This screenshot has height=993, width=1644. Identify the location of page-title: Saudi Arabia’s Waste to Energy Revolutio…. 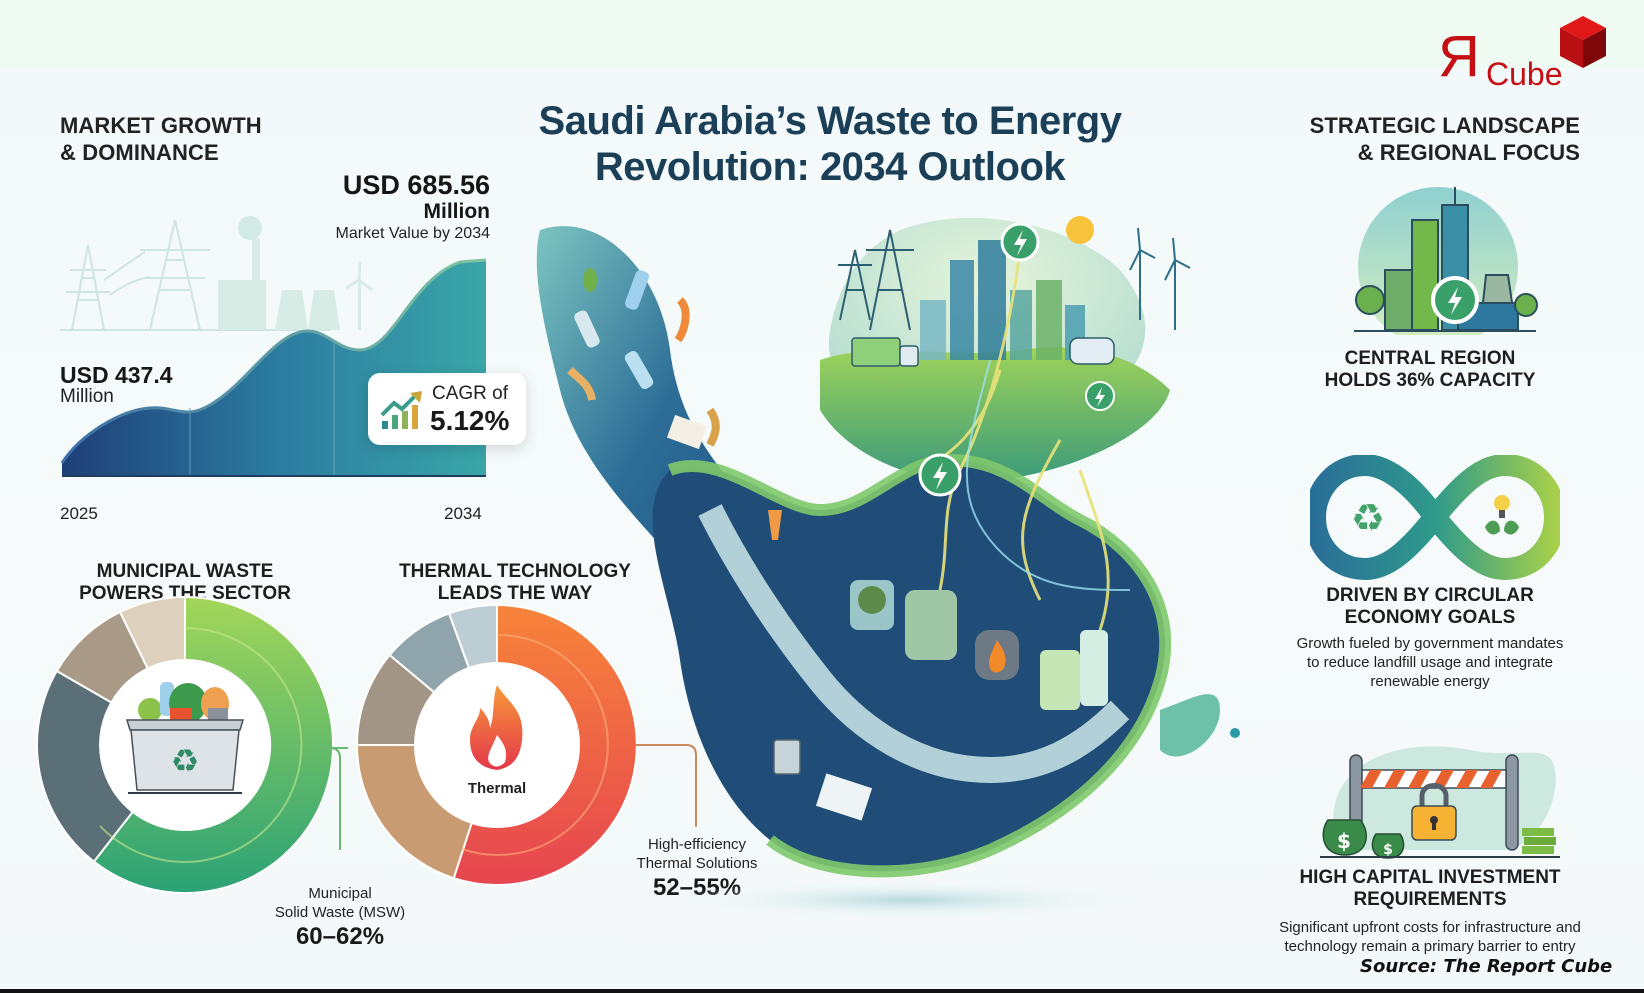
(830, 144).